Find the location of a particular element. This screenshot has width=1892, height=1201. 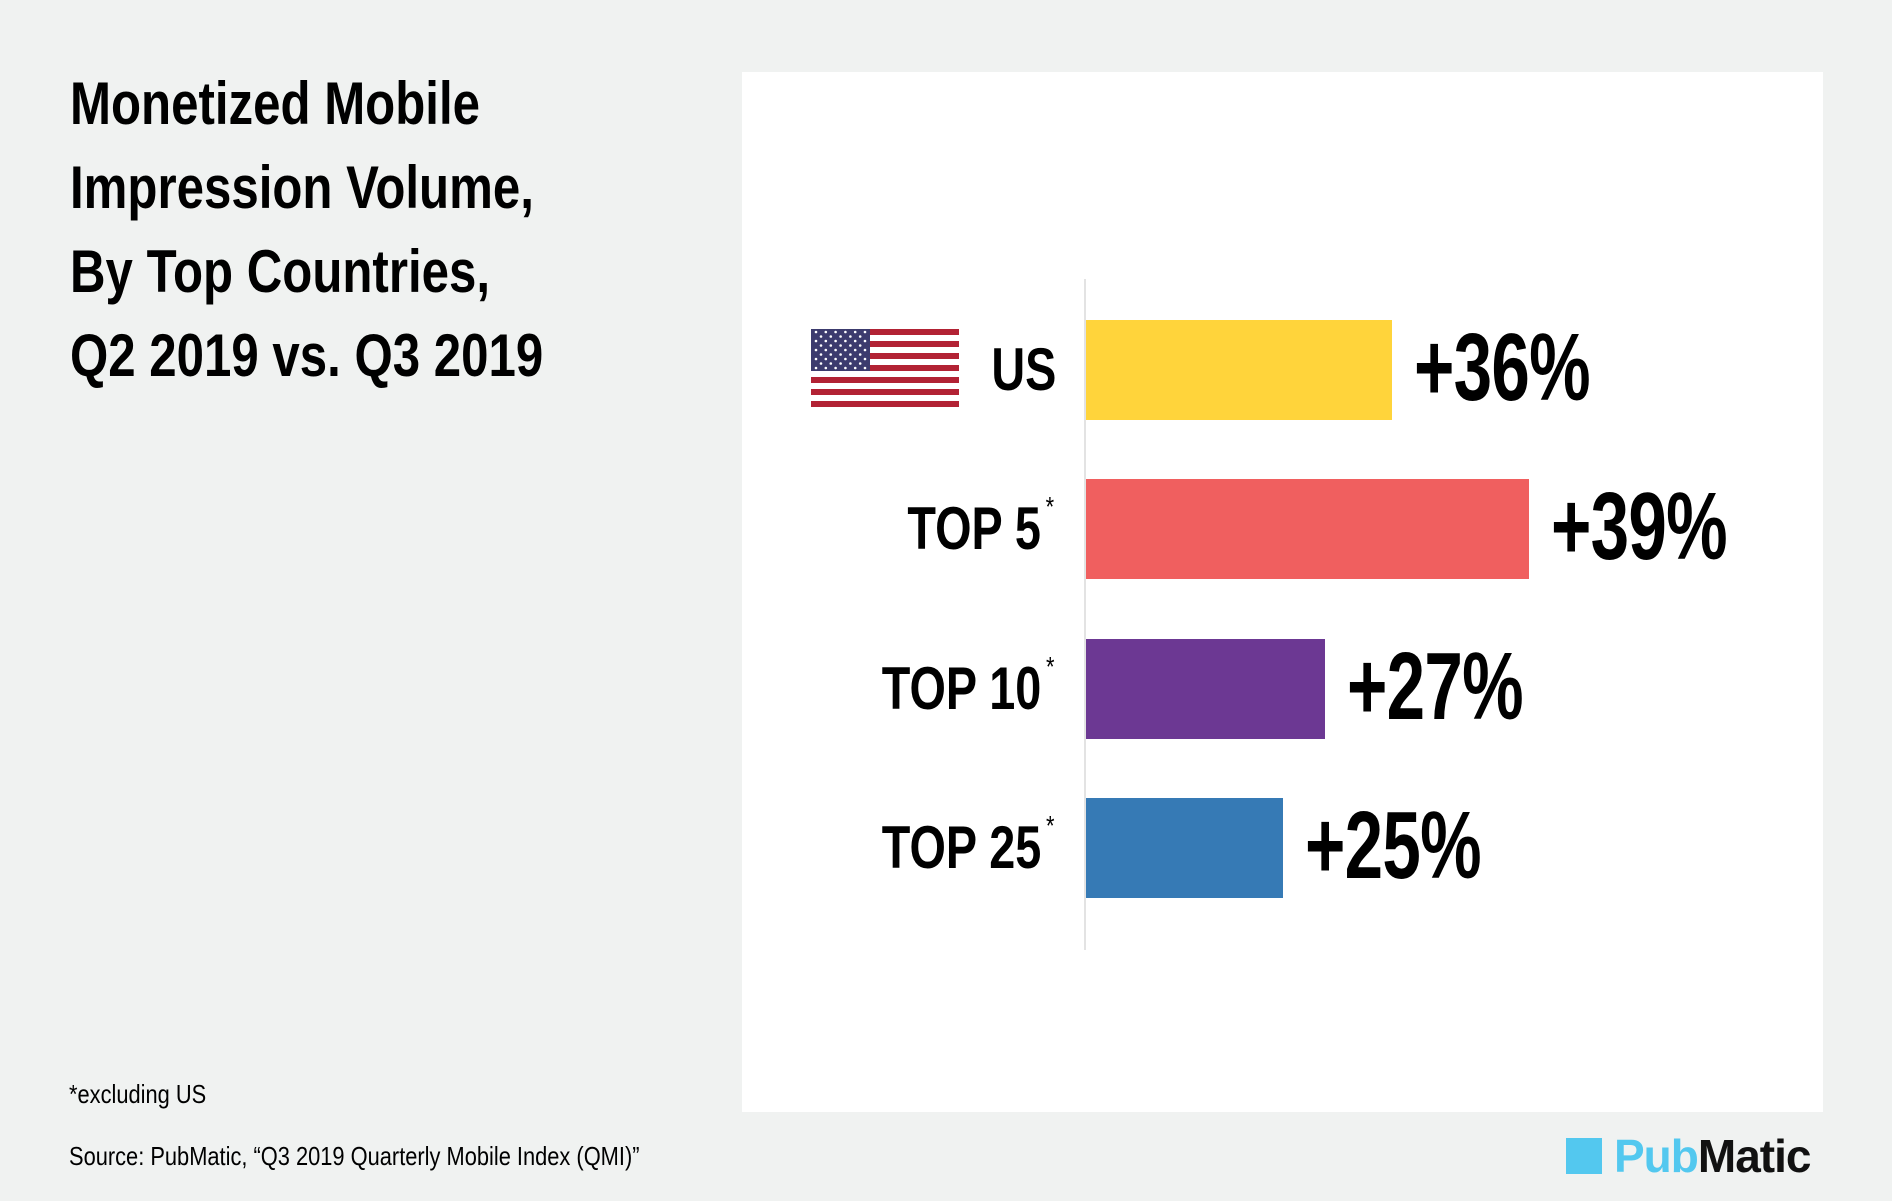

category-axis-line is located at coordinates (1085, 614).